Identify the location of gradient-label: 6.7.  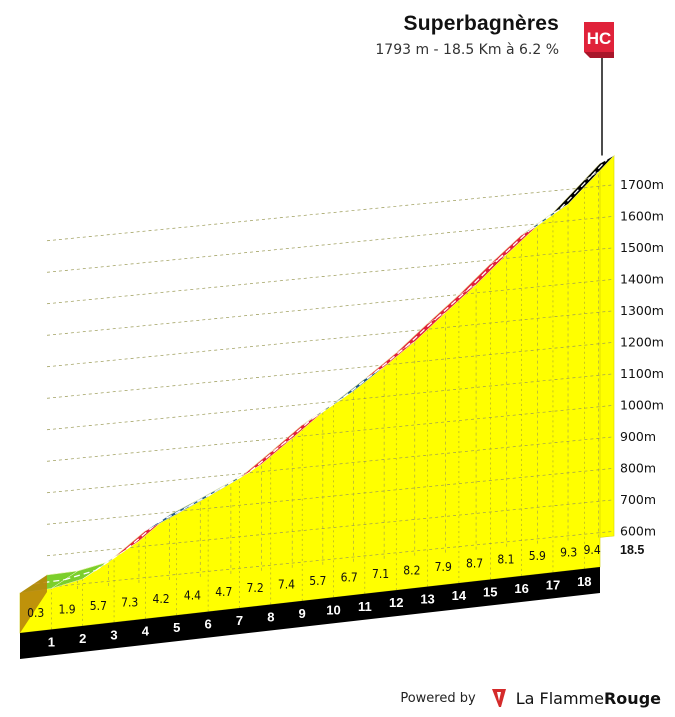
(349, 578).